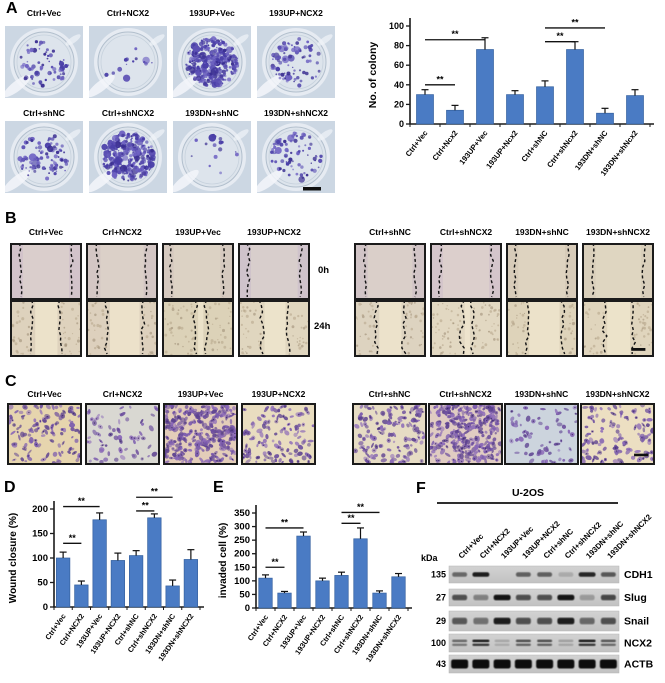 The image size is (665, 683). Describe the element at coordinates (242, 527) in the screenshot. I see `y-tick-label: 300` at that location.